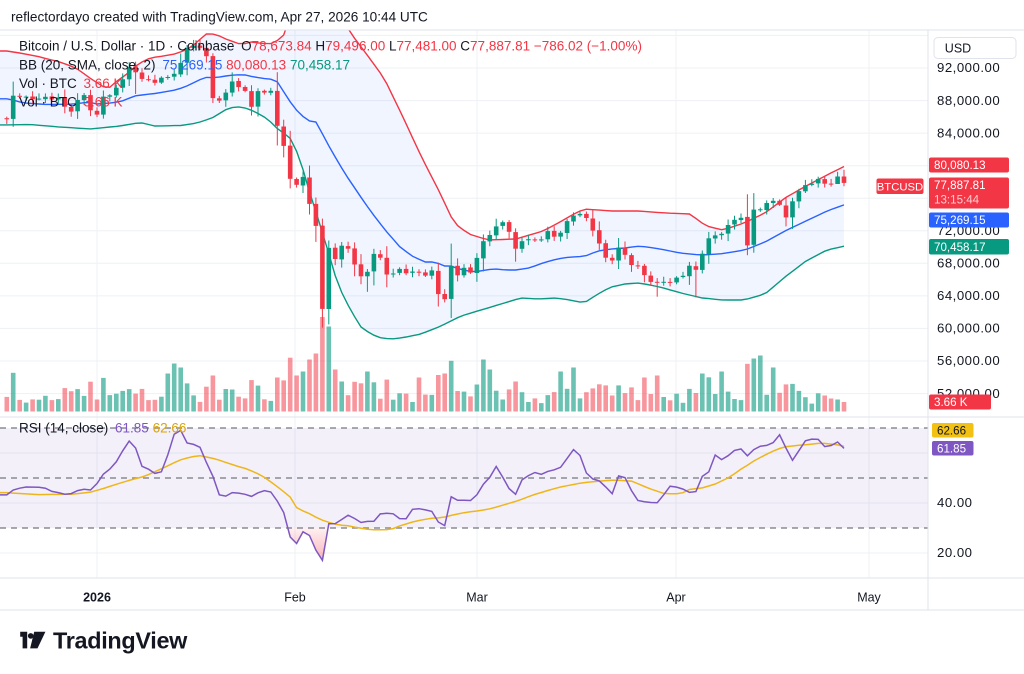  What do you see at coordinates (968, 132) in the screenshot?
I see `svg-text: 84,000.00` at bounding box center [968, 132].